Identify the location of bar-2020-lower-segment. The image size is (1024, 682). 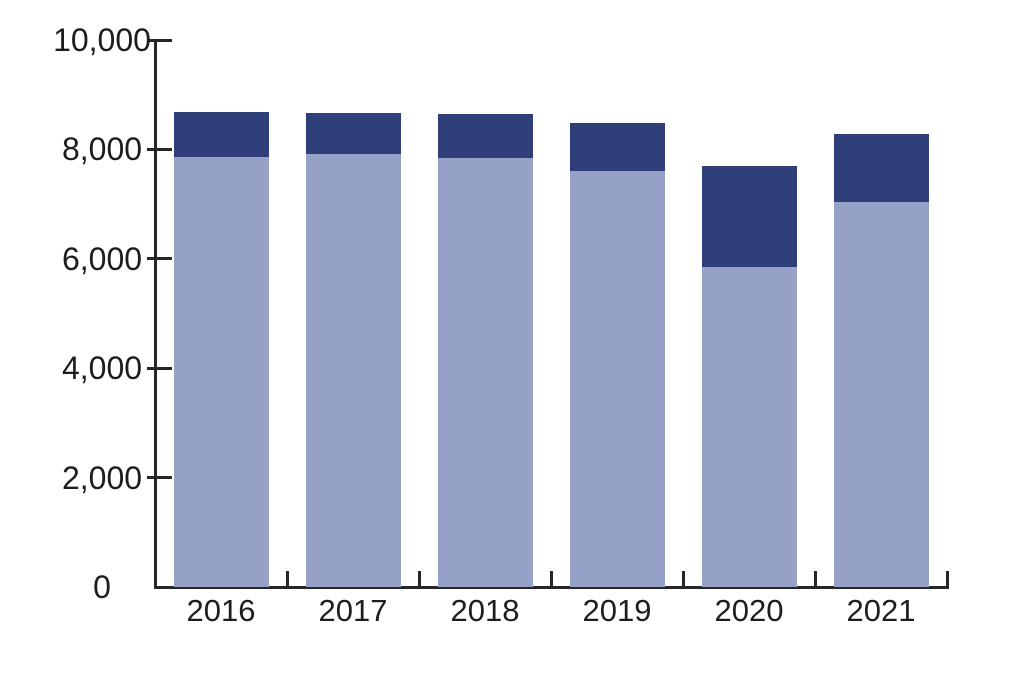
(749, 427).